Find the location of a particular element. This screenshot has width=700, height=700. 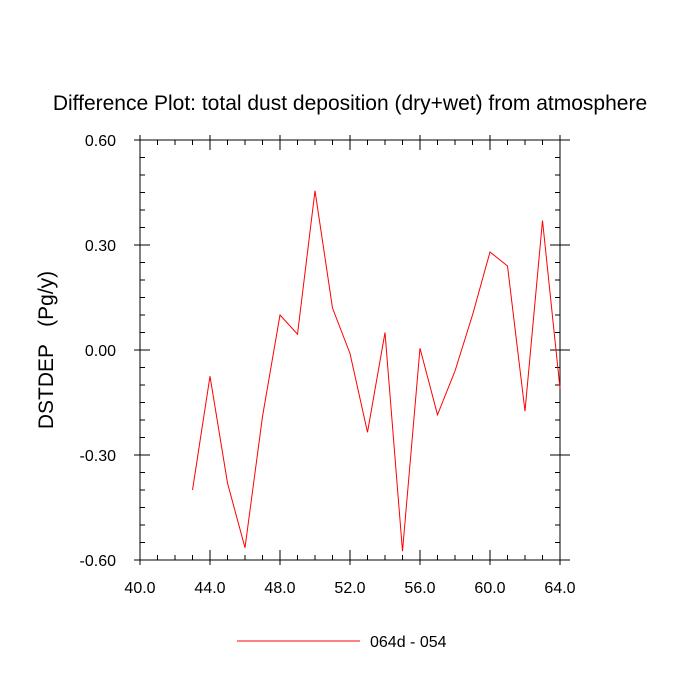

y-tick-label: 0.00 is located at coordinates (100, 351).